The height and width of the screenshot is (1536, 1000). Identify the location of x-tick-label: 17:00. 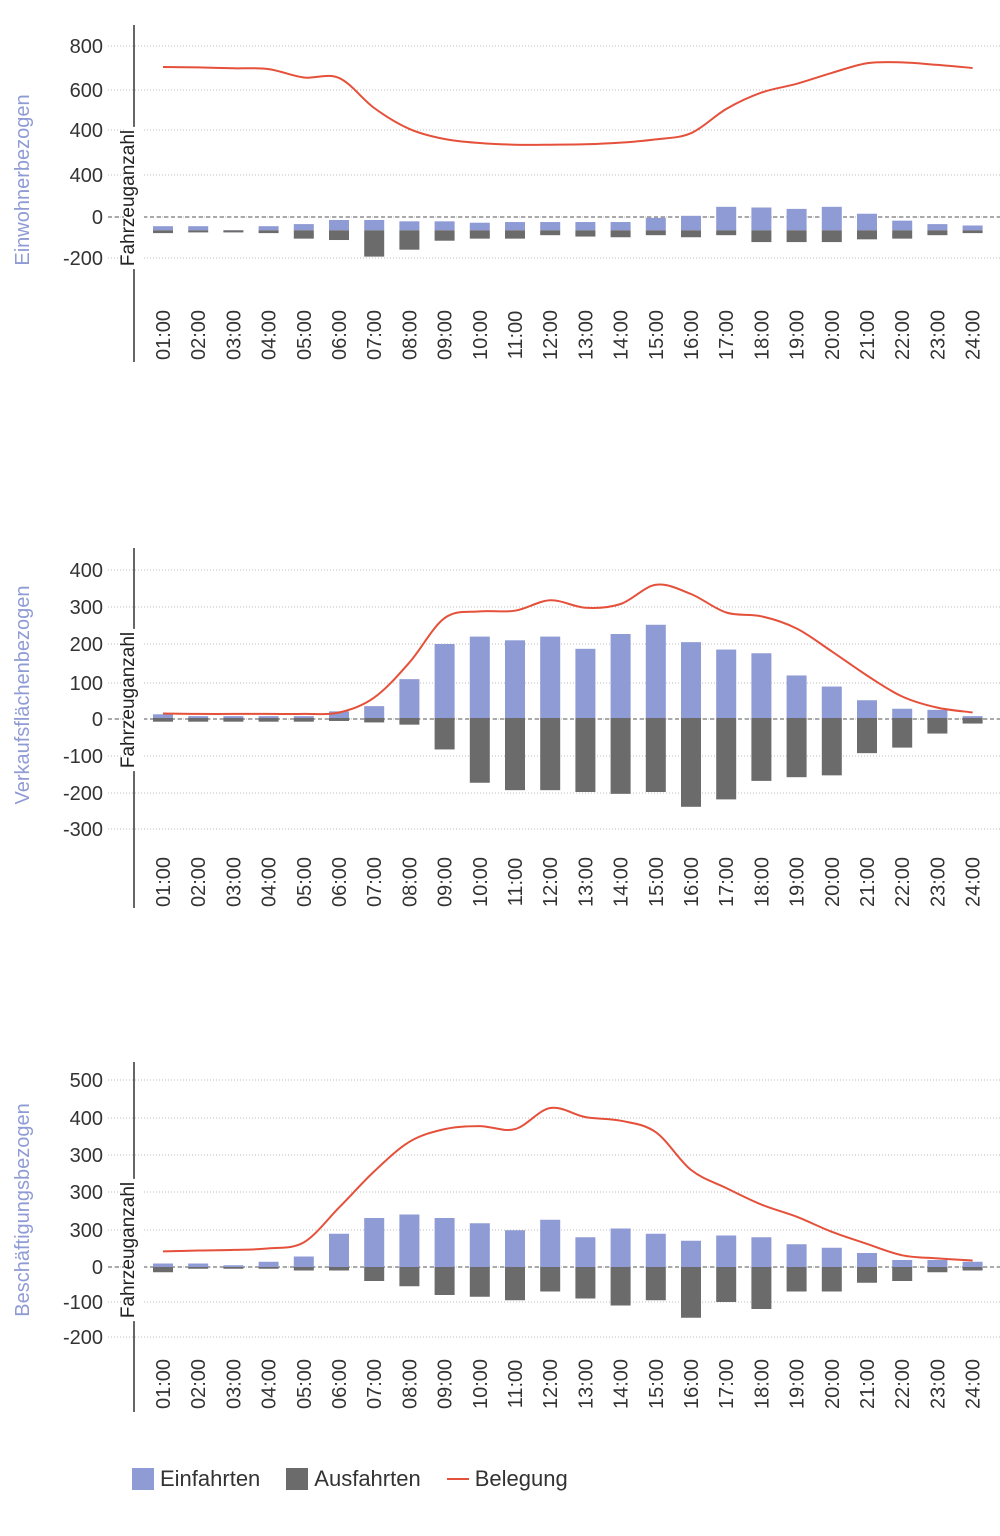
(727, 335).